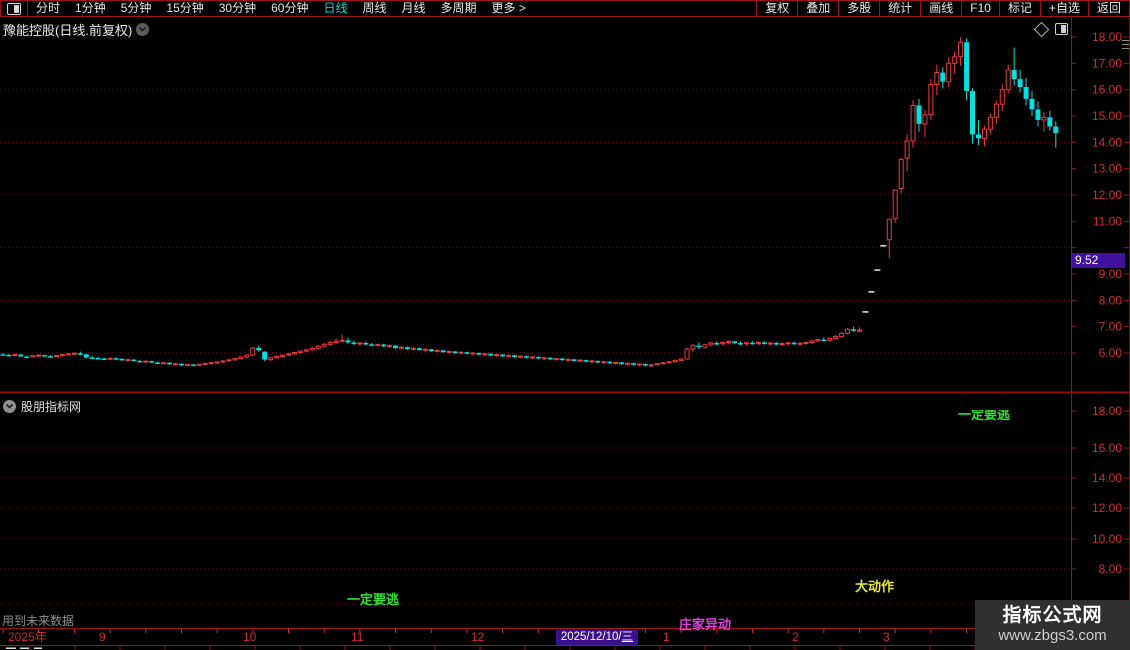  Describe the element at coordinates (1041, 29) in the screenshot. I see `diamond-icon` at that location.